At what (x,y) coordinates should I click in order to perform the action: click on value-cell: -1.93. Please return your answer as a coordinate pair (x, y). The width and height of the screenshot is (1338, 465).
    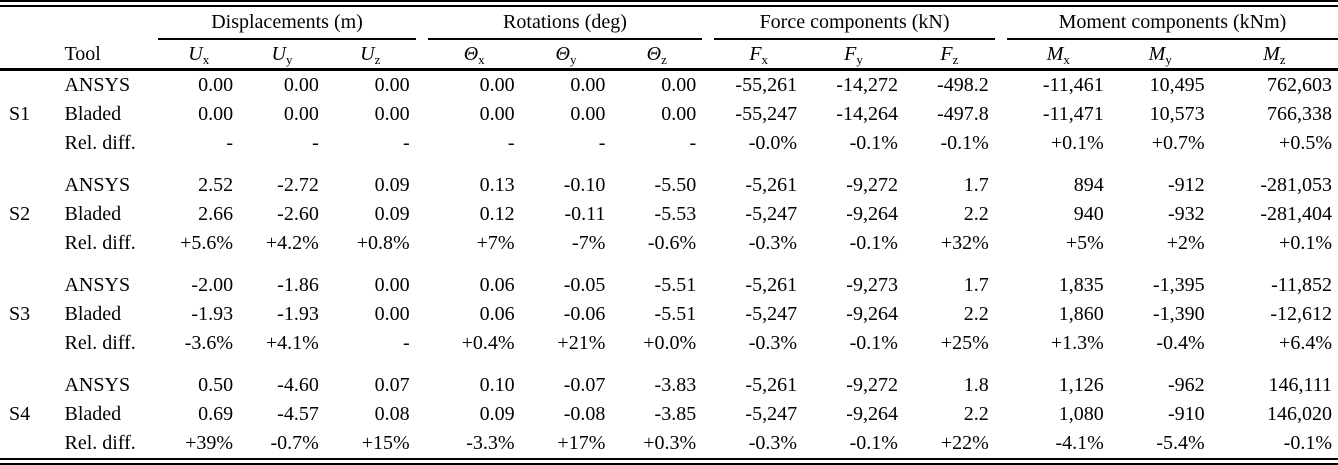
    Looking at the image, I should click on (298, 314).